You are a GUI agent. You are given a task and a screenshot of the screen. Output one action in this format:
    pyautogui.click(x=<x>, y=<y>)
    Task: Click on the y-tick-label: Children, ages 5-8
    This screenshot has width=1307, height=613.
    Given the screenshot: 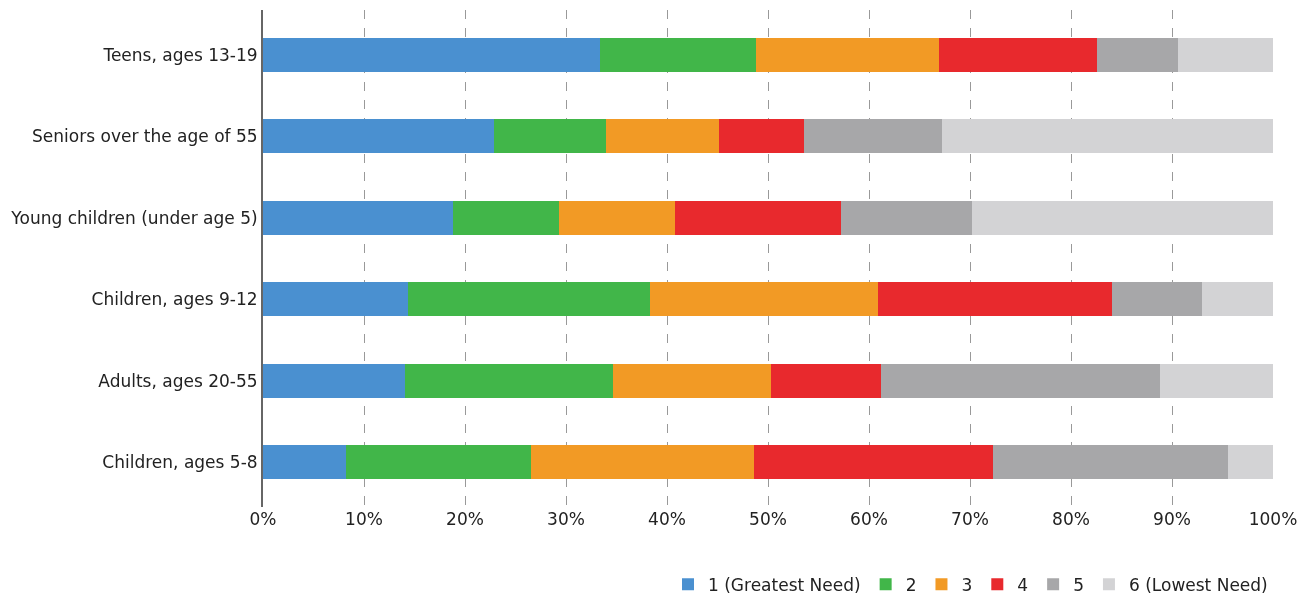 What is the action you would take?
    pyautogui.click(x=180, y=462)
    